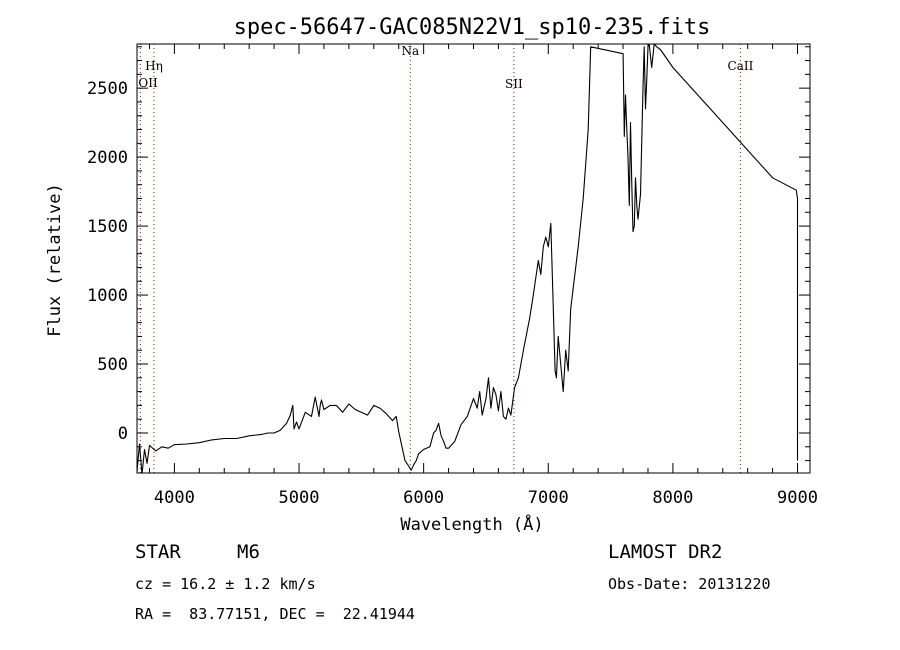 This screenshot has width=900, height=650. I want to click on y-tick-label: 2500, so click(107, 89).